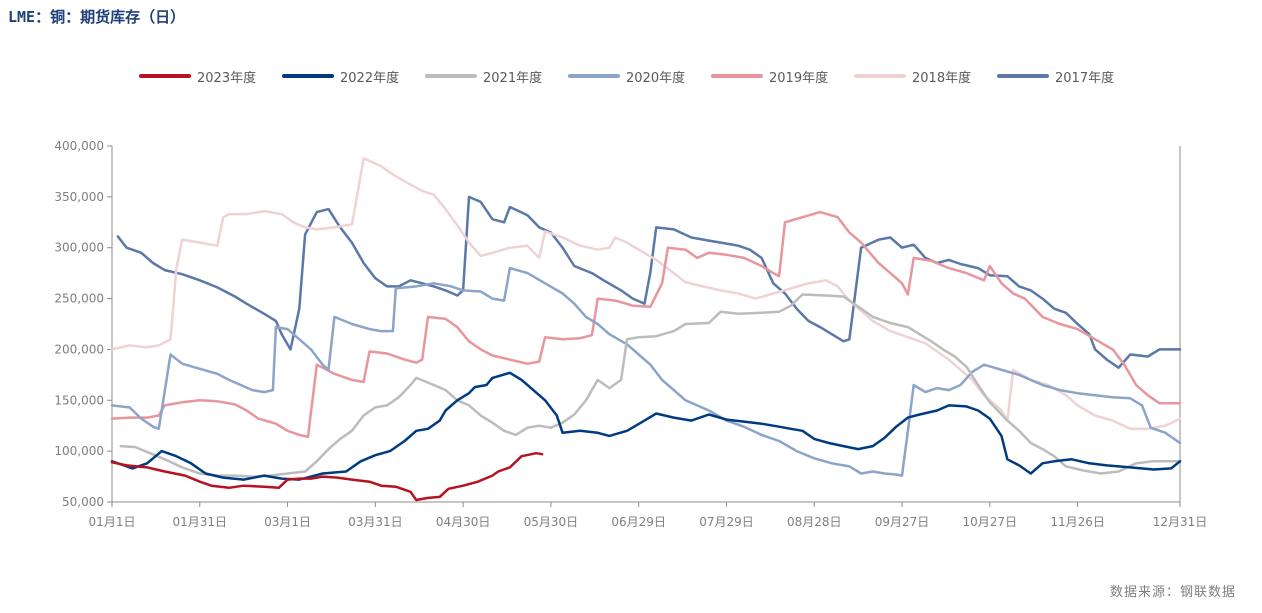 This screenshot has width=1262, height=613. What do you see at coordinates (79, 349) in the screenshot?
I see `y-tick-label: 200,000` at bounding box center [79, 349].